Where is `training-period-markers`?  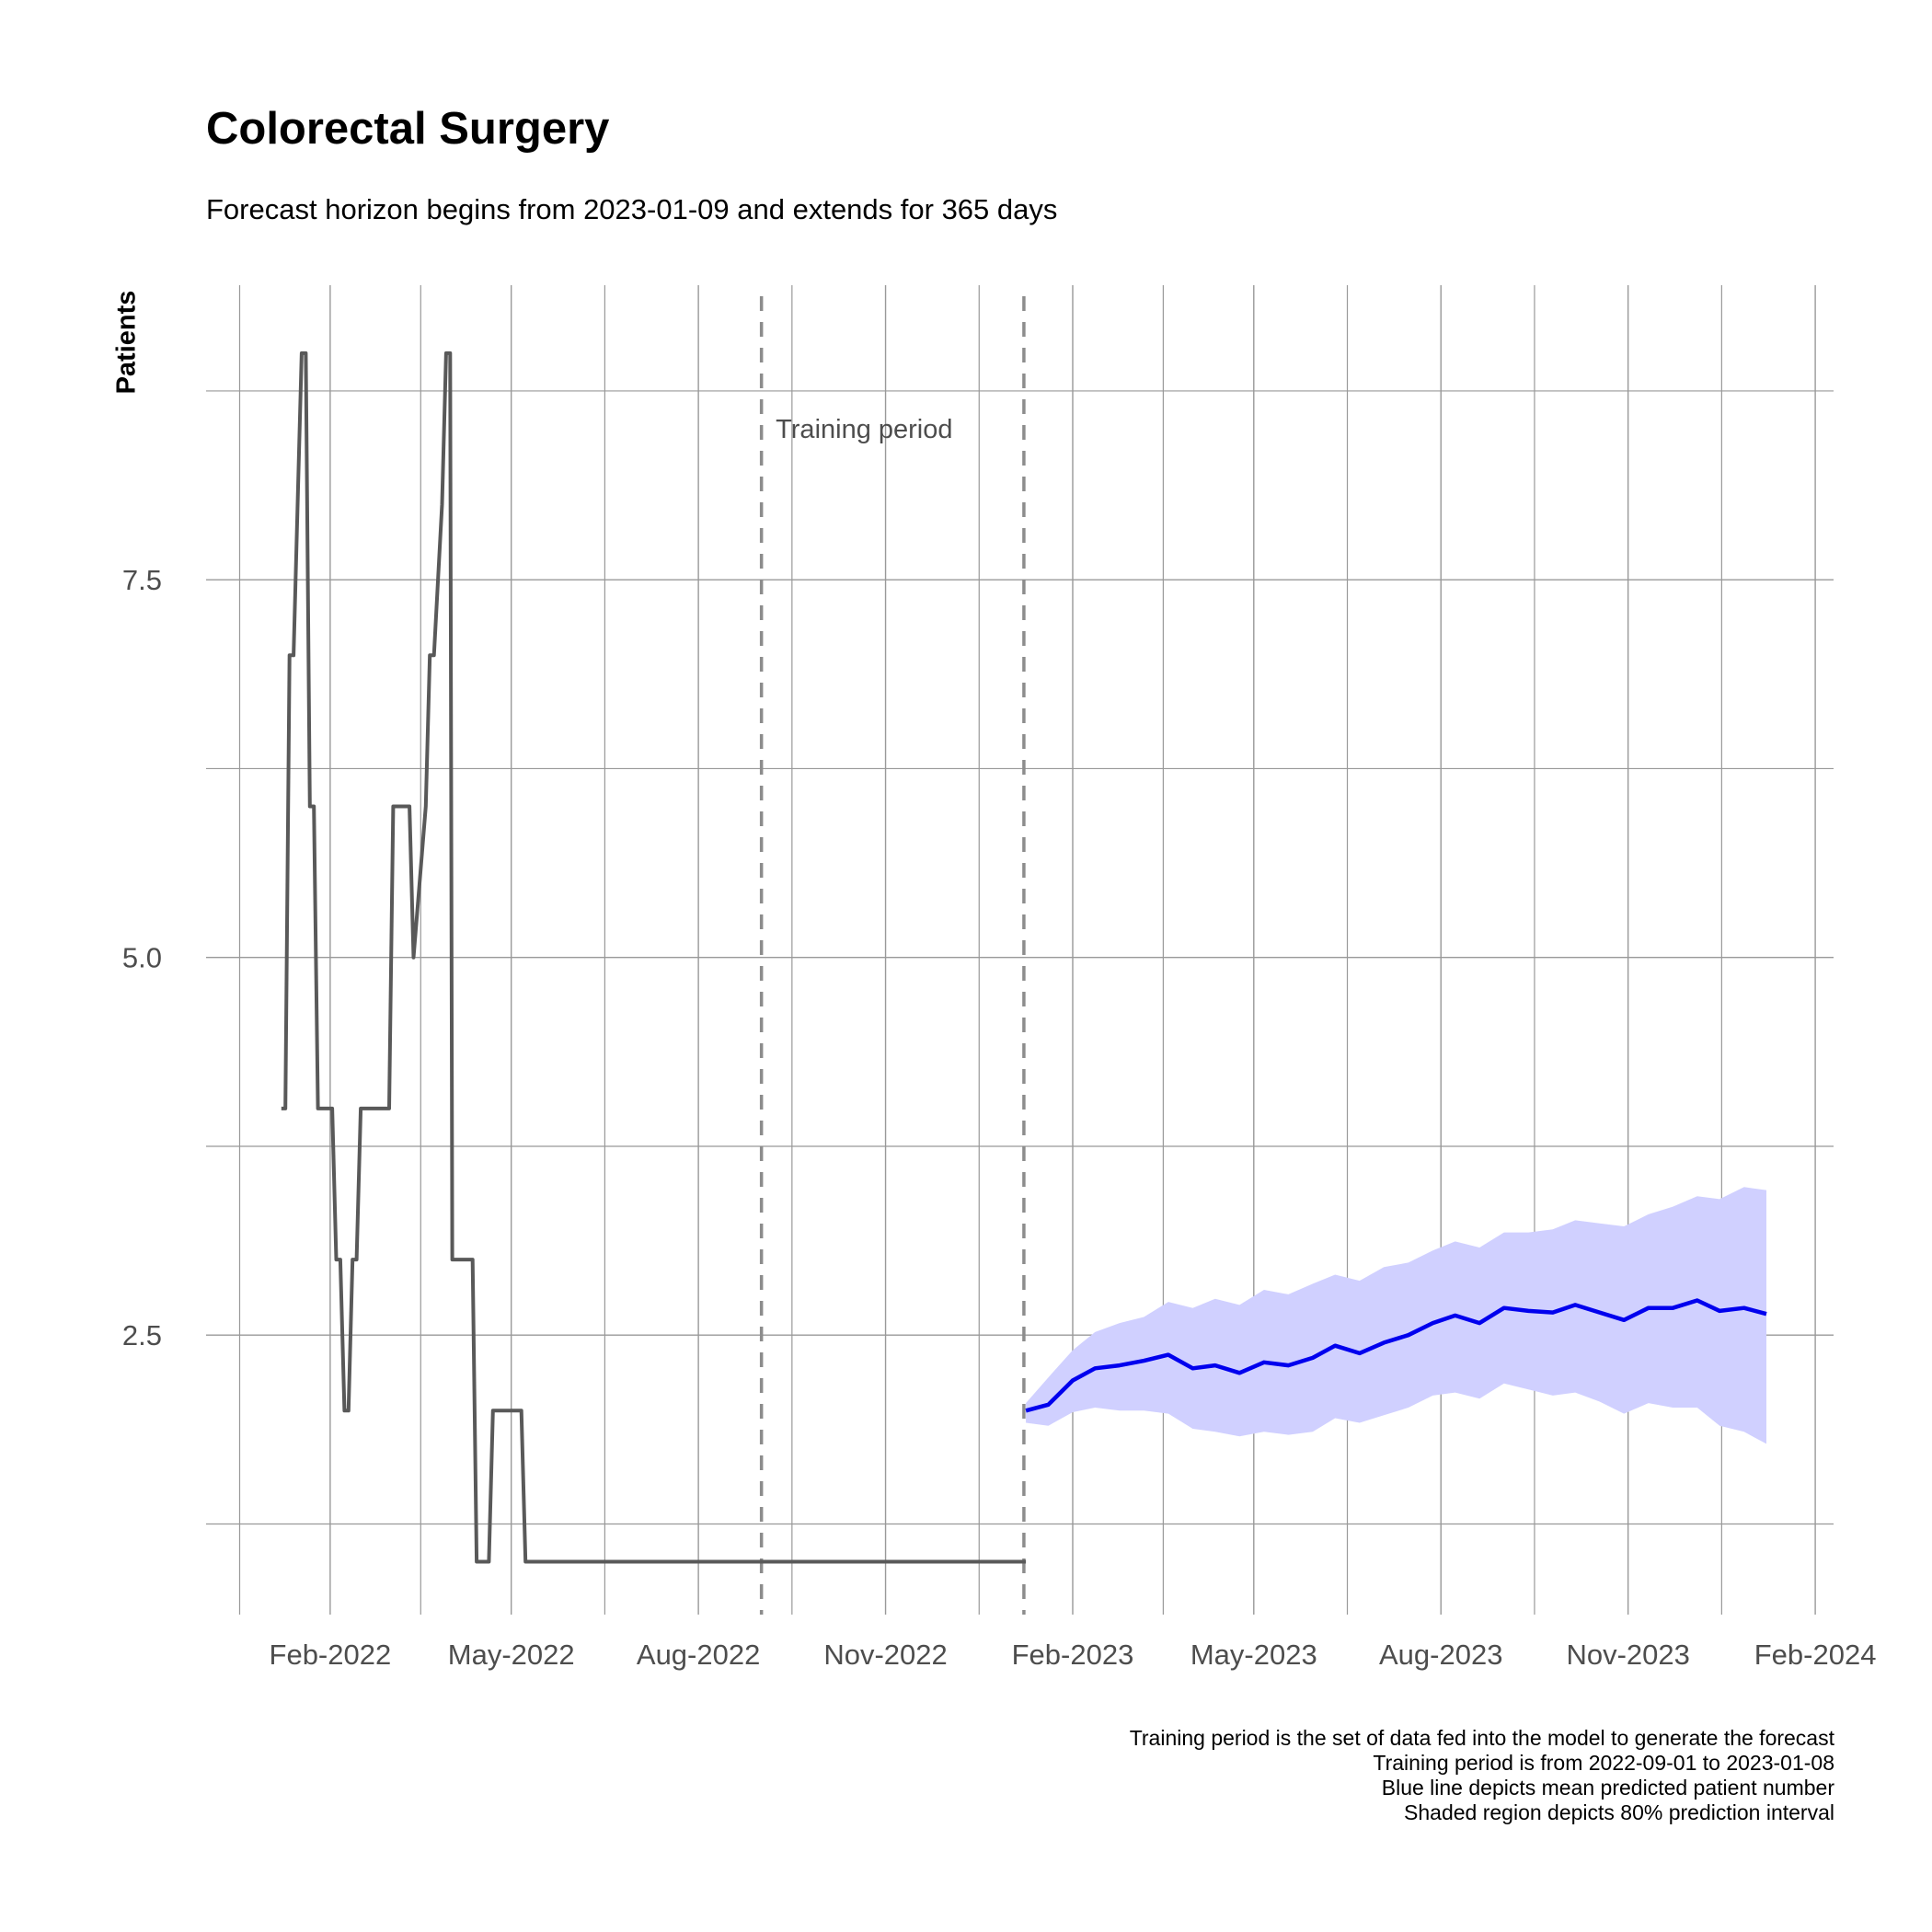
training-period-markers is located at coordinates (892, 955).